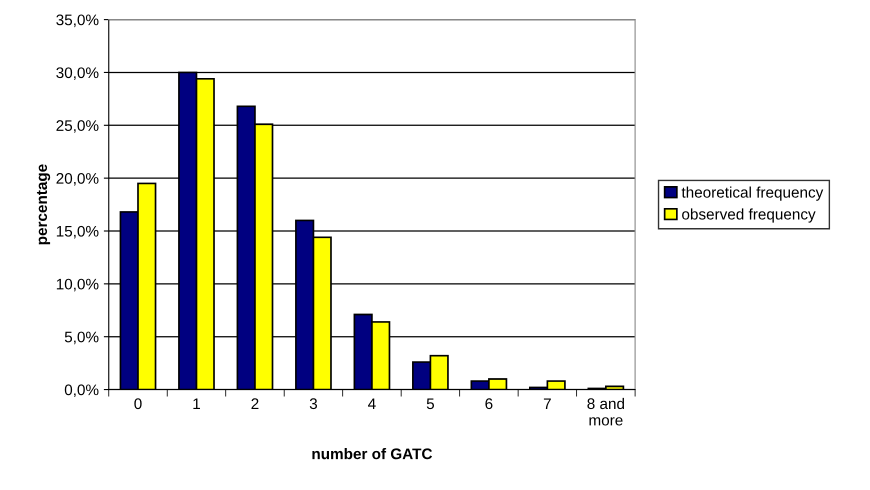 The width and height of the screenshot is (870, 490). Describe the element at coordinates (77, 73) in the screenshot. I see `y-tick-label: 30,0%` at that location.